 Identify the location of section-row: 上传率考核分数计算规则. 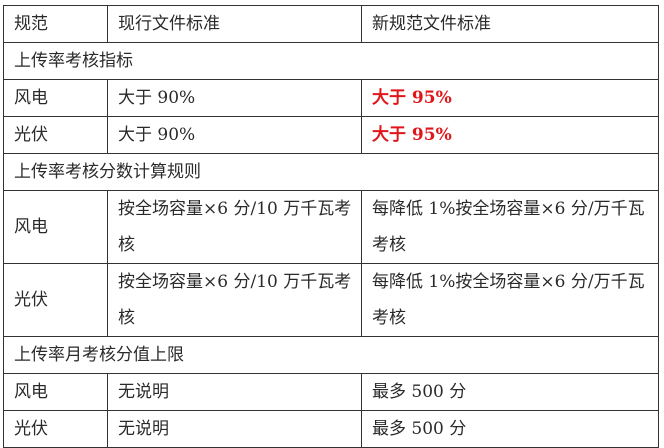
(331, 172).